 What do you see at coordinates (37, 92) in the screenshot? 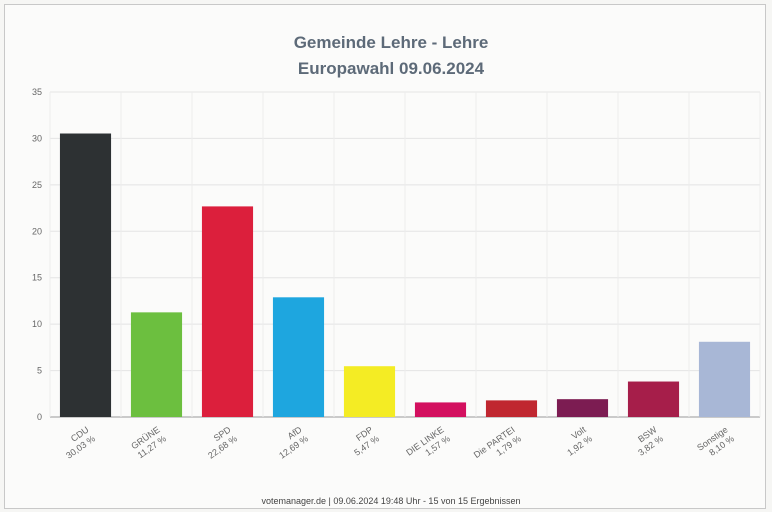
I see `y-tick-label: 35` at bounding box center [37, 92].